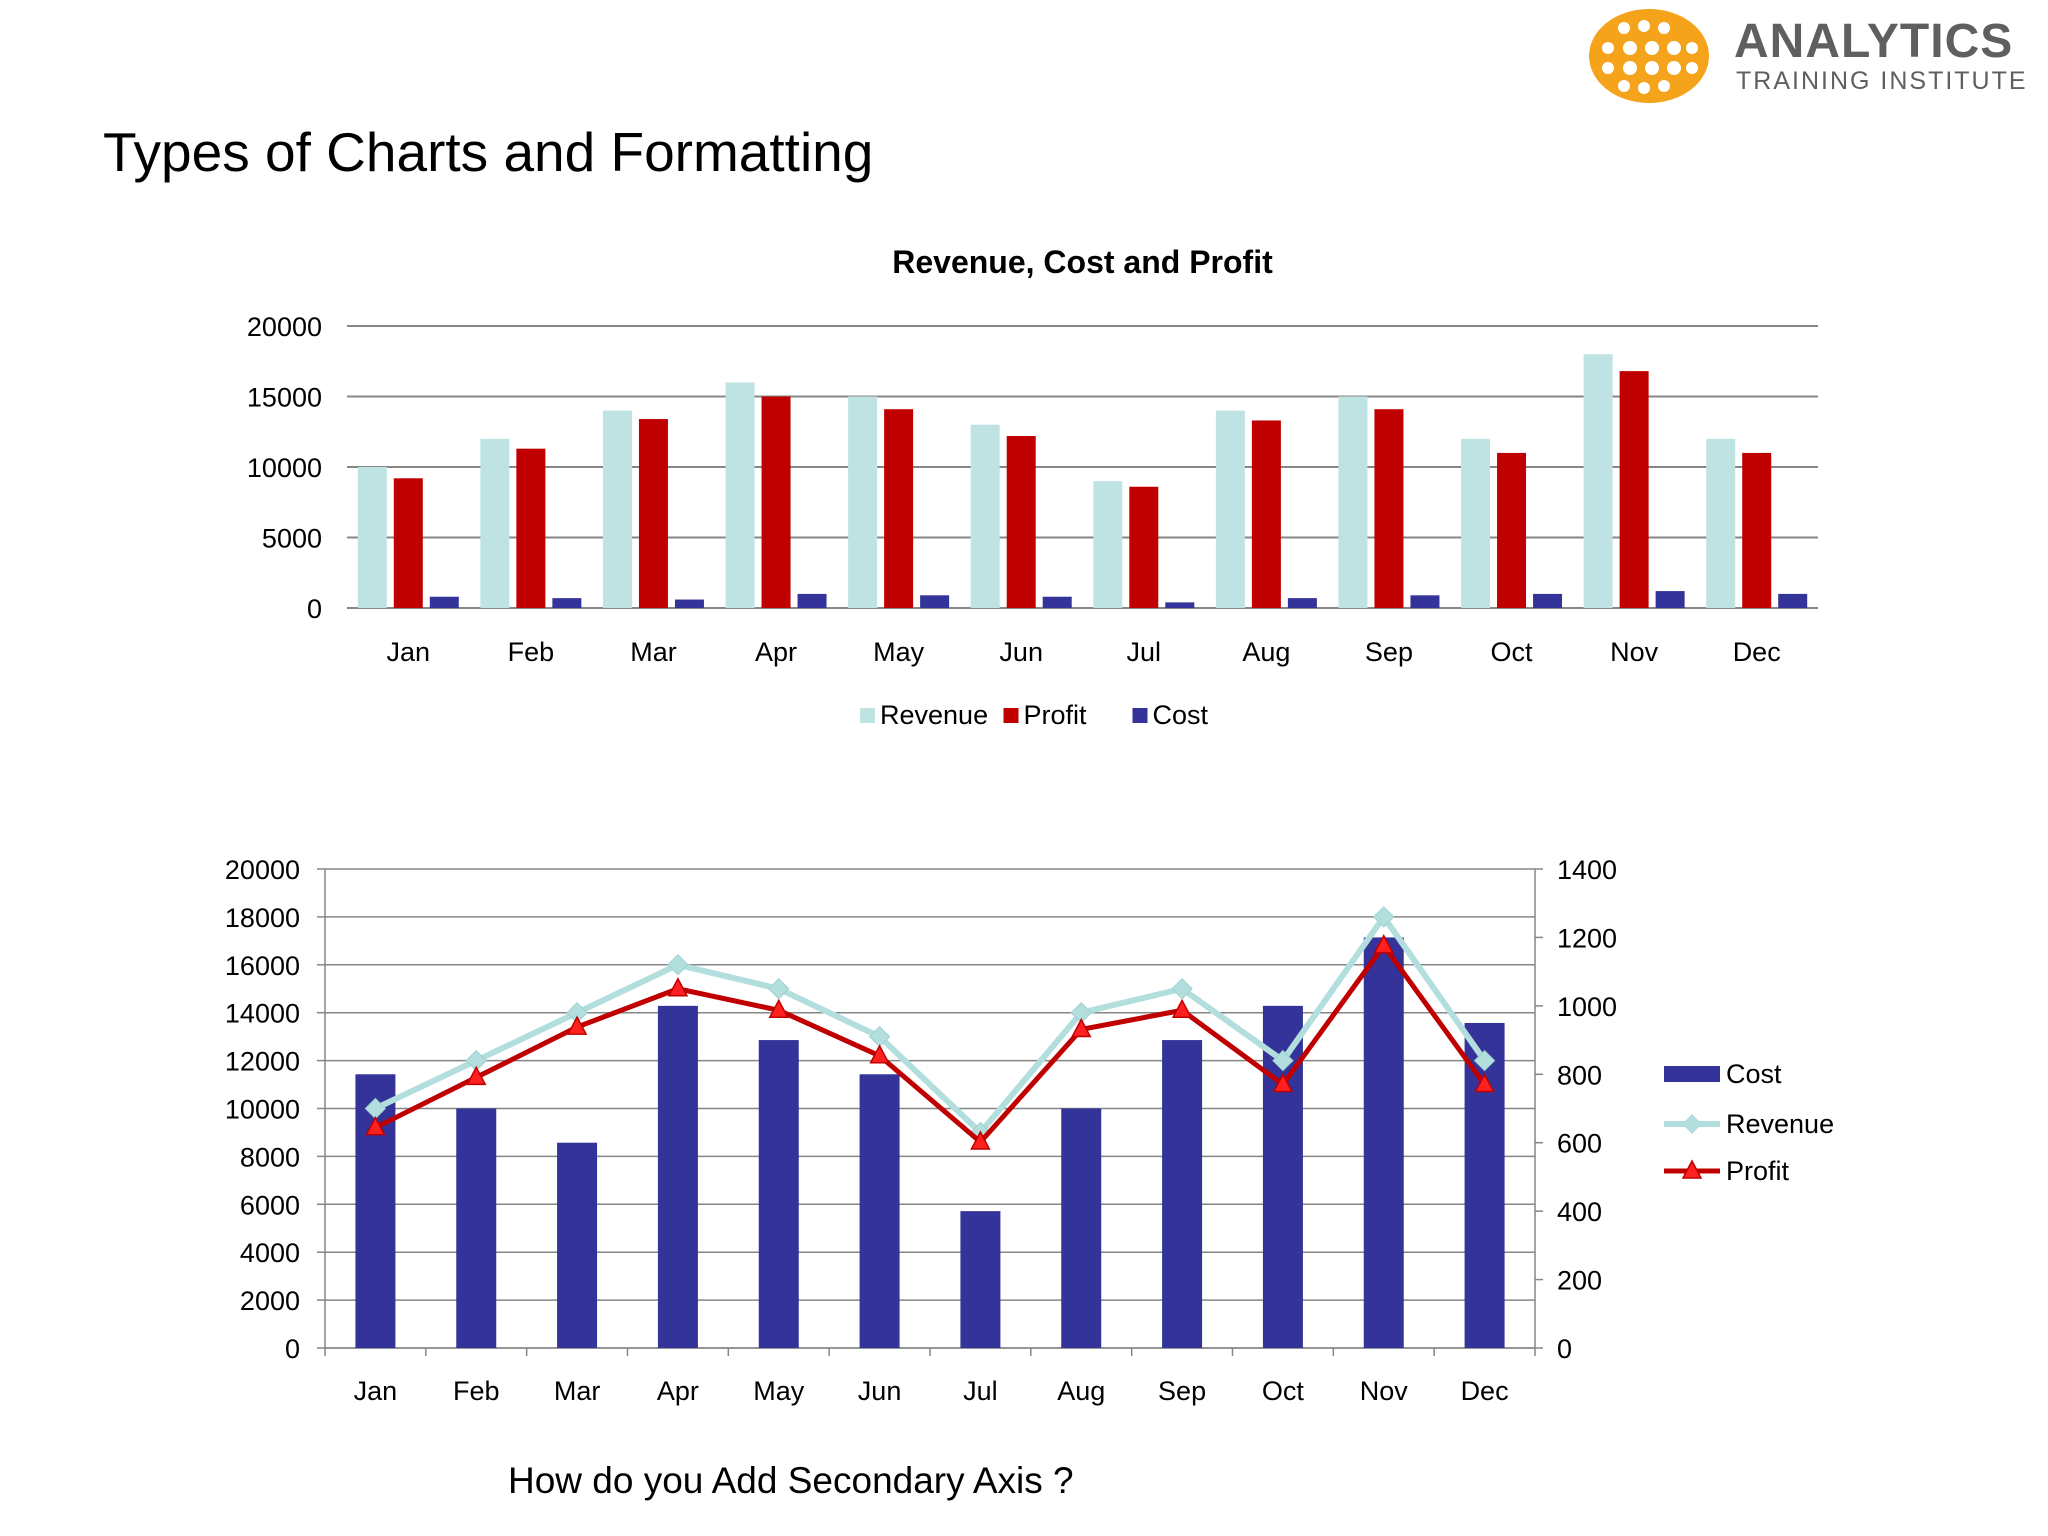 Image resolution: width=2048 pixels, height=1536 pixels. I want to click on y-tick-label: 18000, so click(262, 918).